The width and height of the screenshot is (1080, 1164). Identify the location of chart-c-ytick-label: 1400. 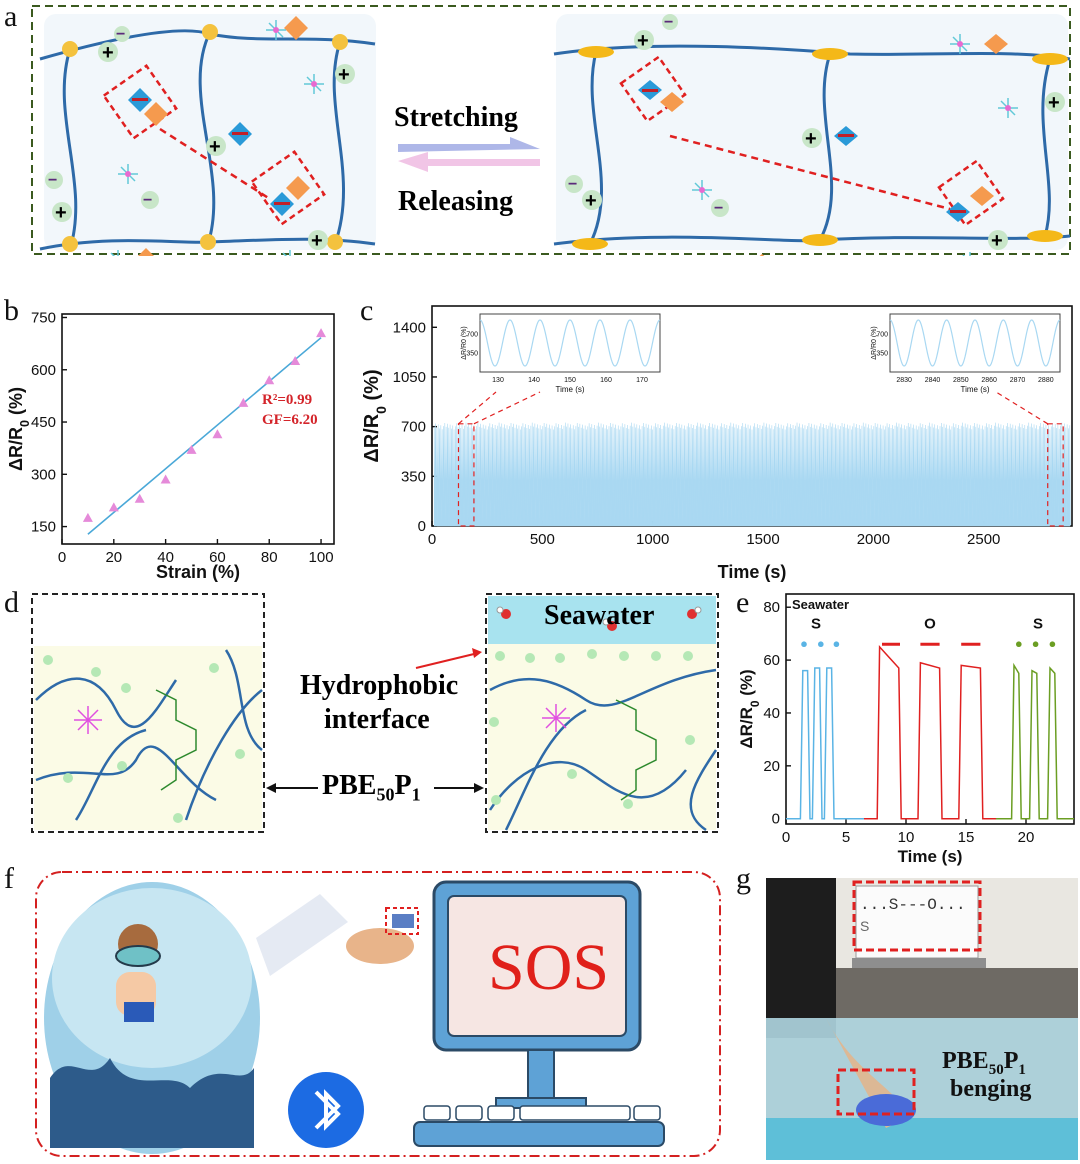
(409, 327).